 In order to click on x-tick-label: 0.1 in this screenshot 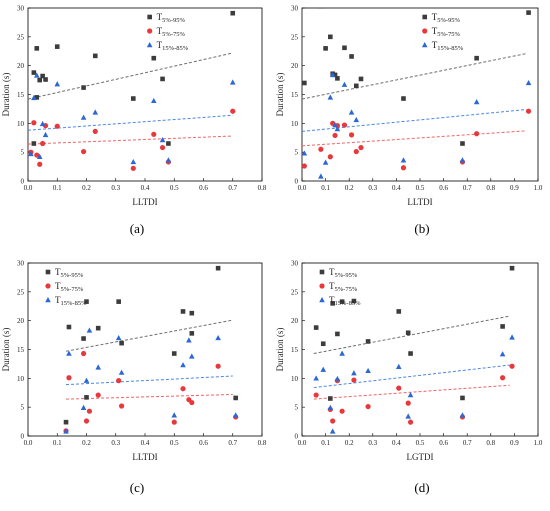, I will do `click(325, 188)`.